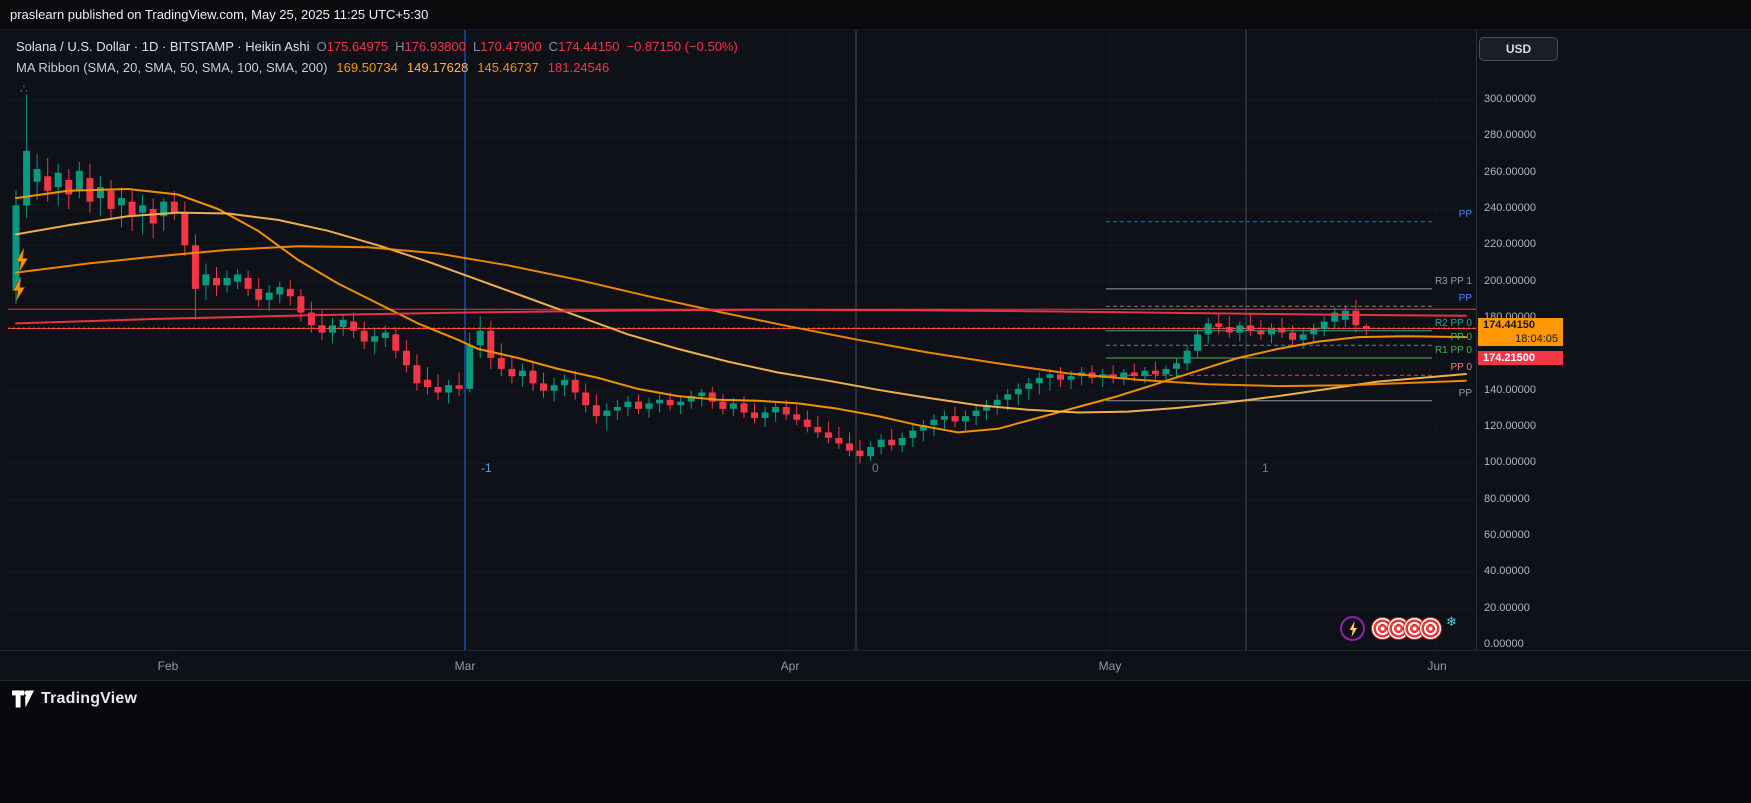 The image size is (1751, 803). What do you see at coordinates (23, 699) in the screenshot?
I see `tradingview-logo-icon` at bounding box center [23, 699].